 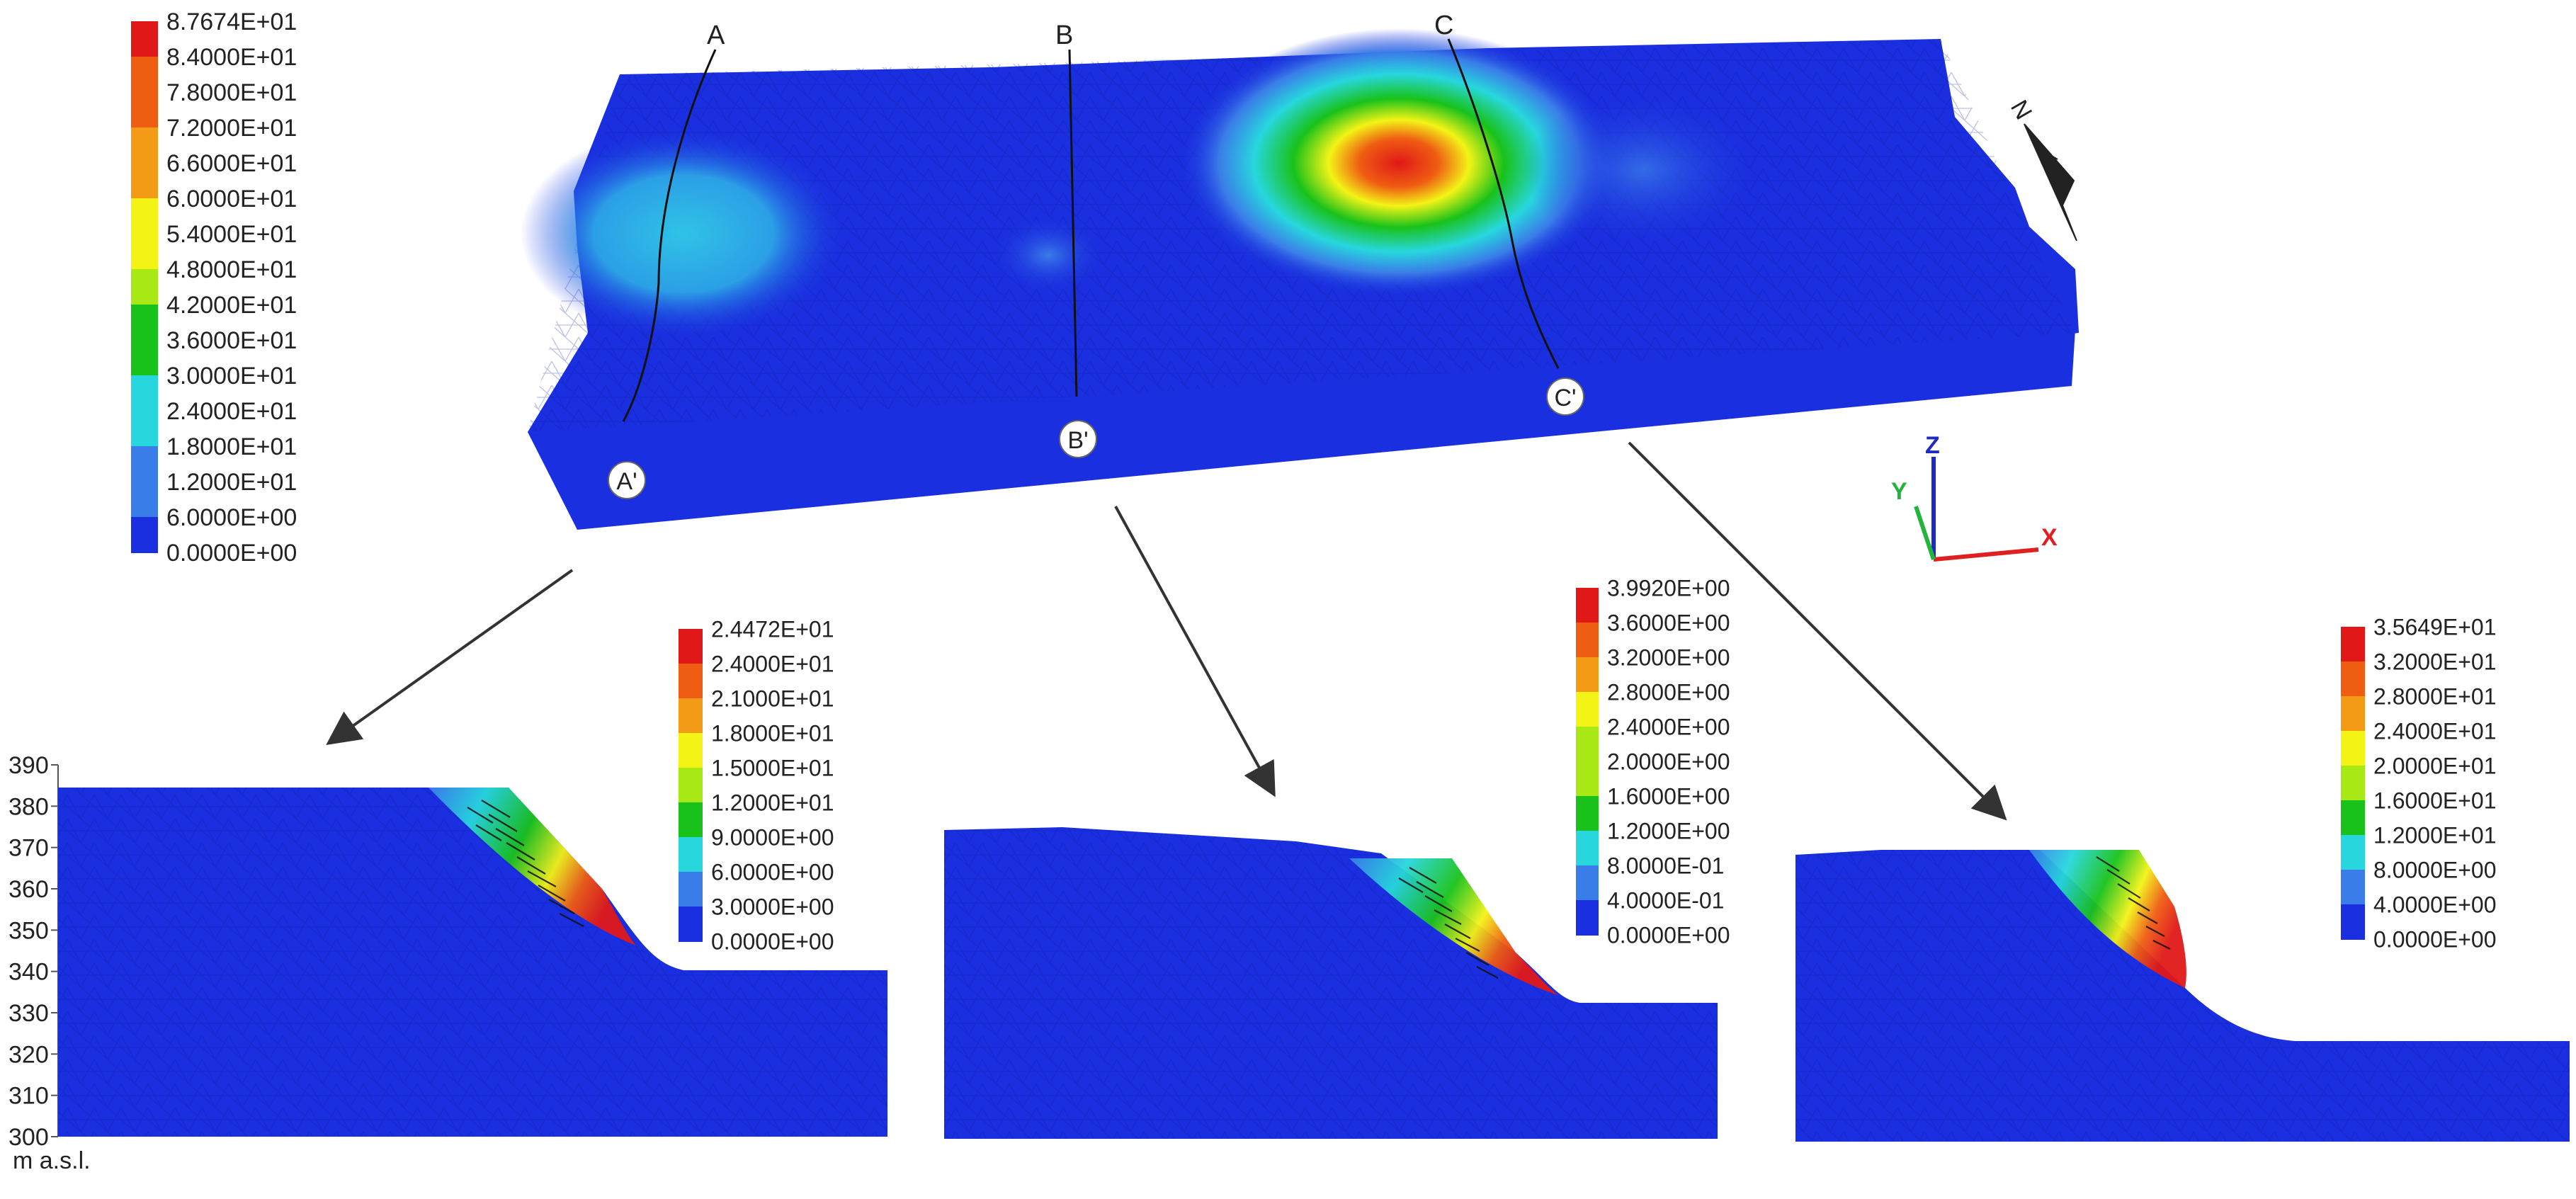 What do you see at coordinates (2133, 903) in the screenshot?
I see `section-c-displacement-vectors` at bounding box center [2133, 903].